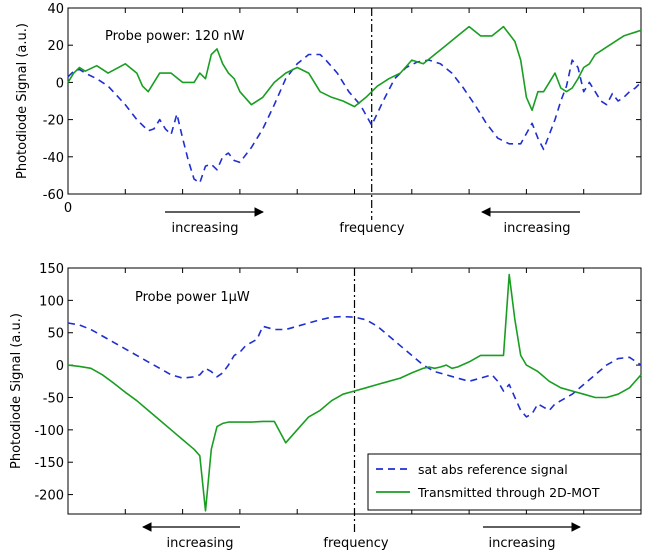 Image resolution: width=647 pixels, height=556 pixels. I want to click on y-tick-label: -150, so click(49, 463).